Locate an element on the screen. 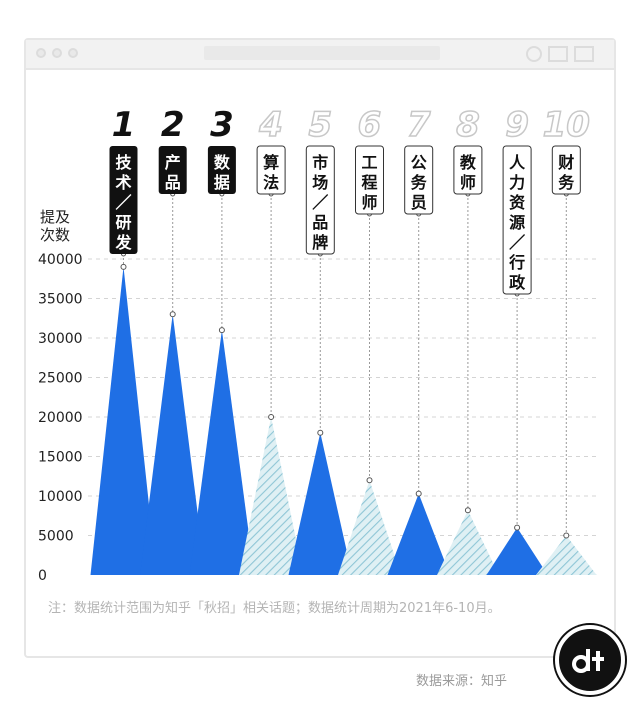 This screenshot has height=728, width=640. y-tick-label: 35000 is located at coordinates (60, 300).